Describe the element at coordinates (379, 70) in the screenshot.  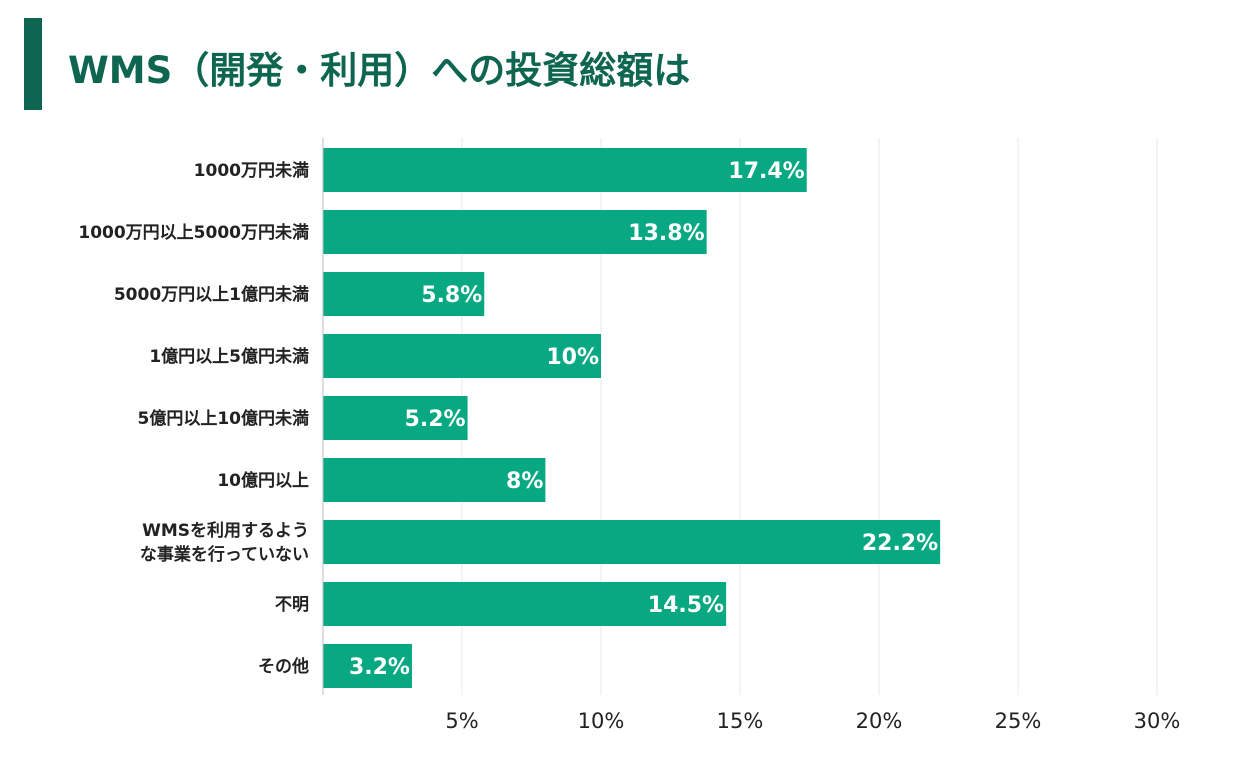
I see `chart-title: WMS（開発・利用）への投資総額は` at that location.